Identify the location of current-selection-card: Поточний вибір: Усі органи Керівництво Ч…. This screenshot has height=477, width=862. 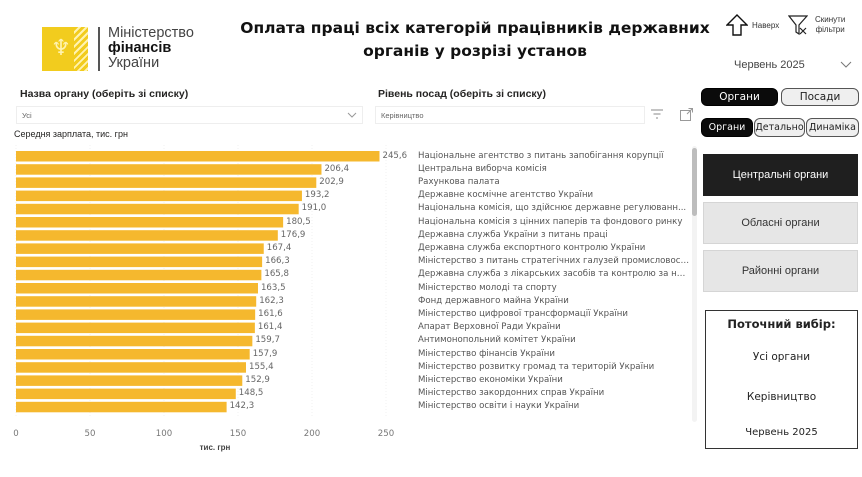
(781, 379).